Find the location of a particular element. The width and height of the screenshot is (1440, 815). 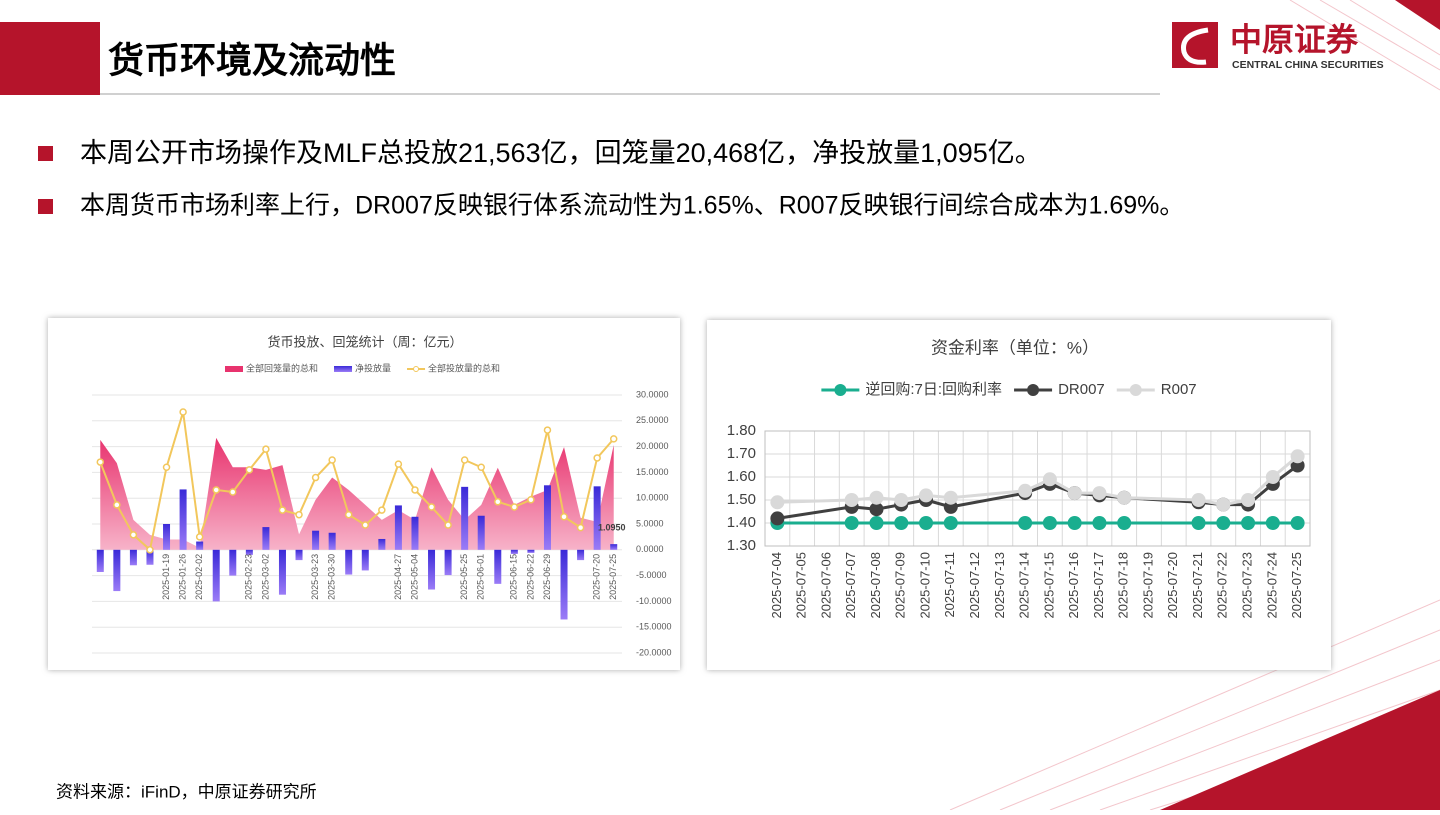

legend-label: 逆回购:7日:回购利率 is located at coordinates (933, 389).